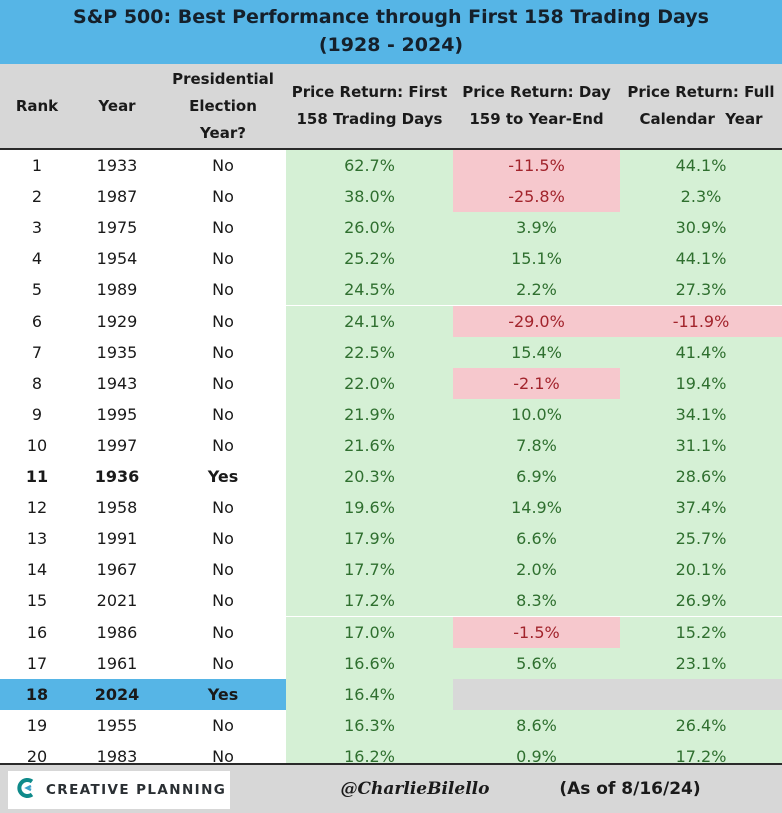 This screenshot has width=782, height=813. Describe the element at coordinates (369, 570) in the screenshot. I see `first158-return-cell: 17.7%` at that location.